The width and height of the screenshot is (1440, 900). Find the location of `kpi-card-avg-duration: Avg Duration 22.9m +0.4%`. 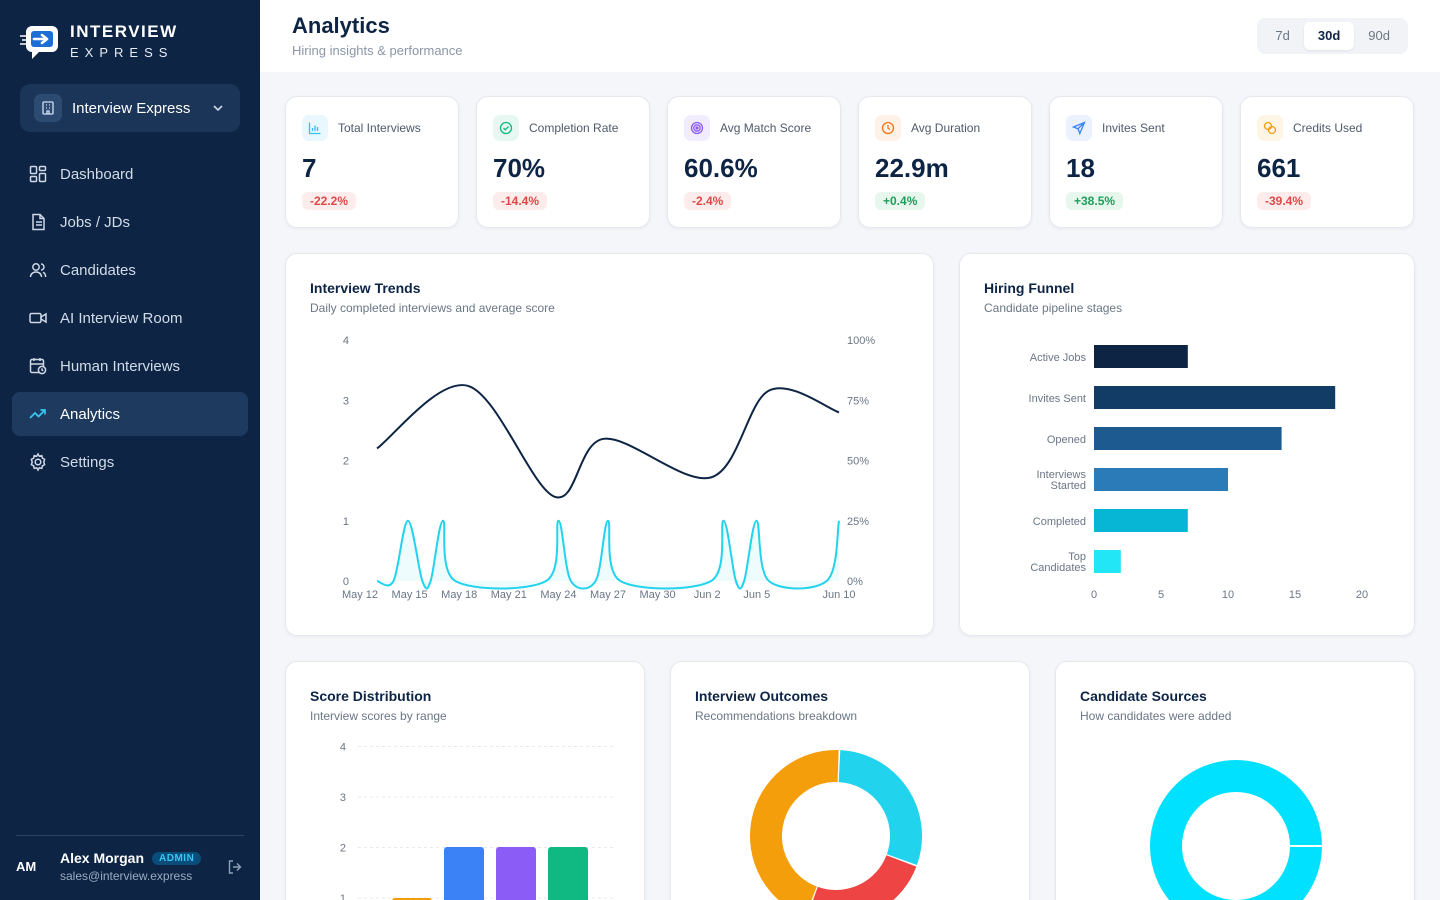

kpi-card-avg-duration: Avg Duration 22.9m +0.4% is located at coordinates (945, 162).